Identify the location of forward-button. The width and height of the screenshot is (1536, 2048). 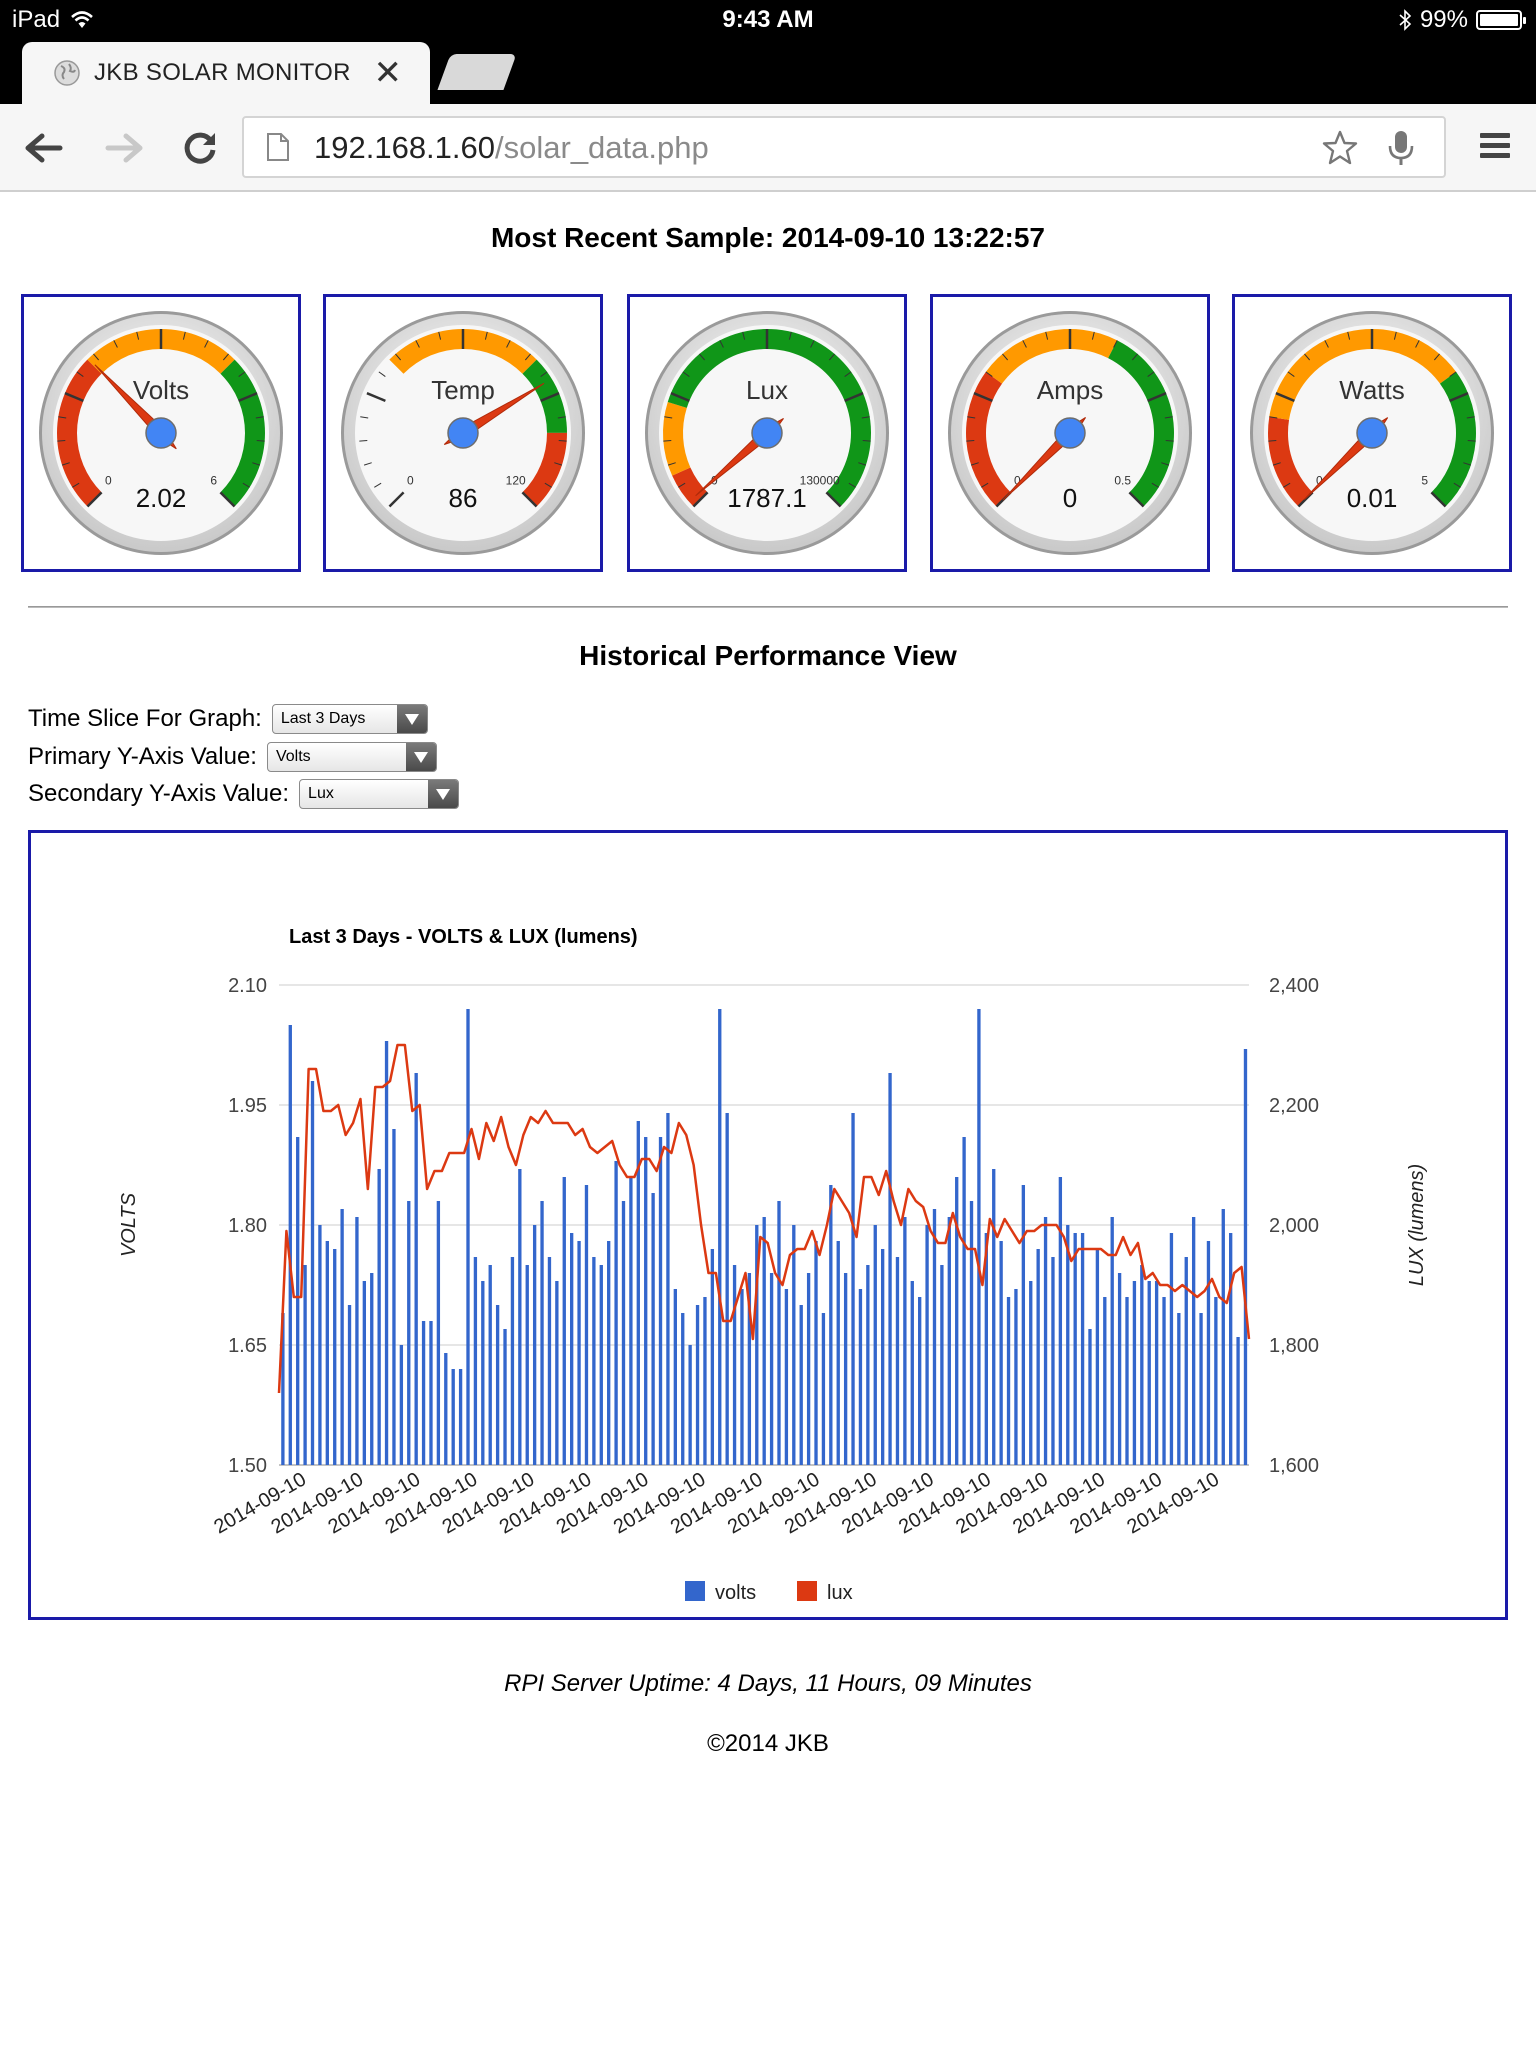
(124, 148).